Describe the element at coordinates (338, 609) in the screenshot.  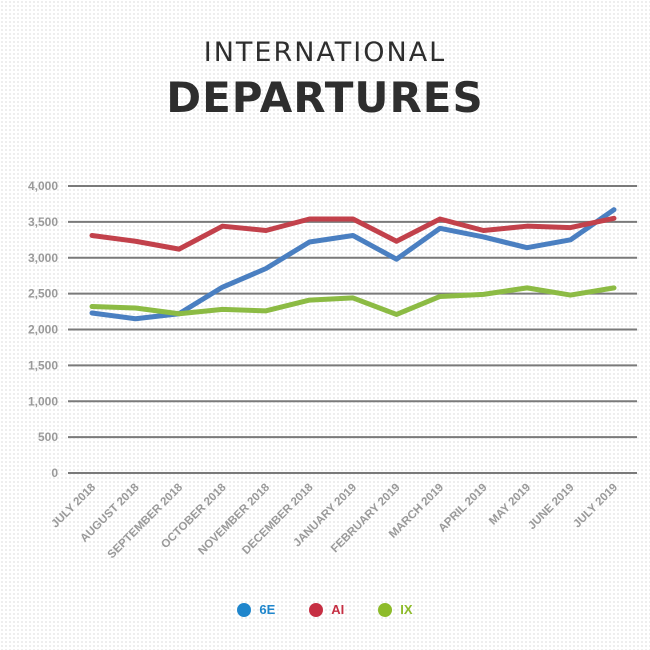
I see `legend-label: AI` at that location.